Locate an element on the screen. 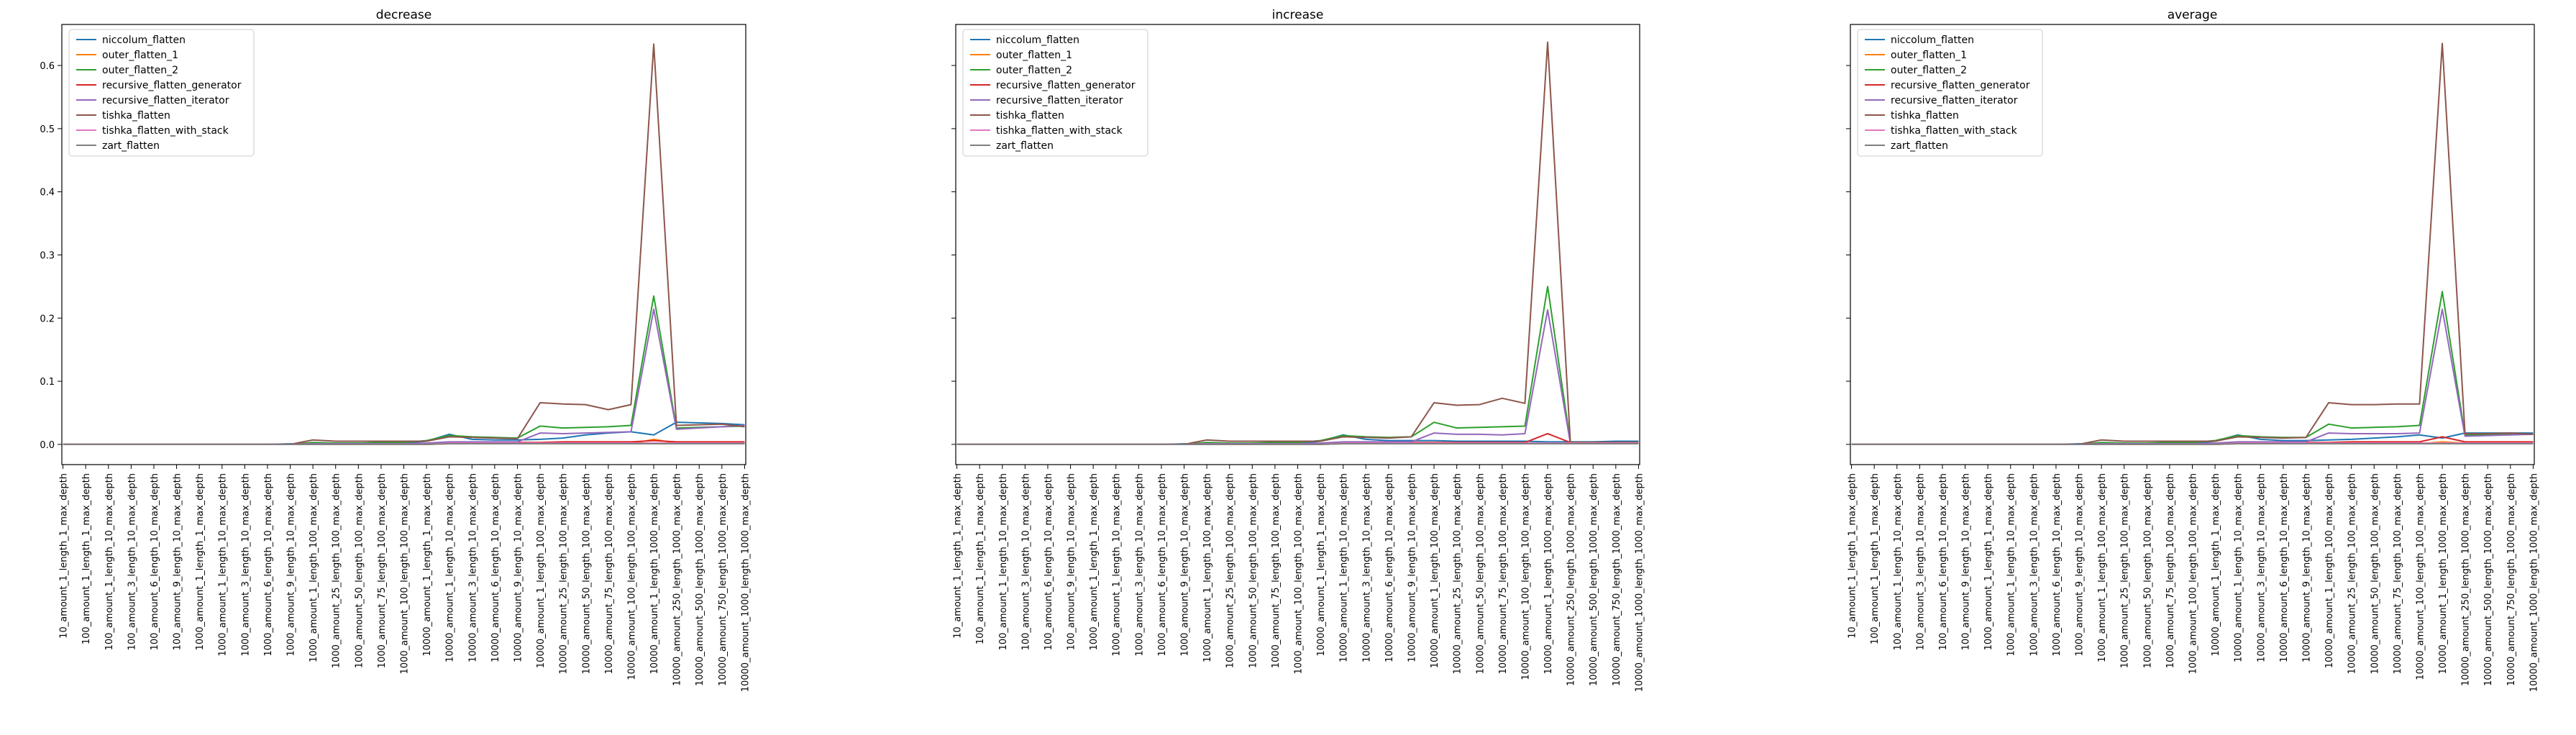 The height and width of the screenshot is (735, 2576). y-tick-label: 0.3 is located at coordinates (47, 255).